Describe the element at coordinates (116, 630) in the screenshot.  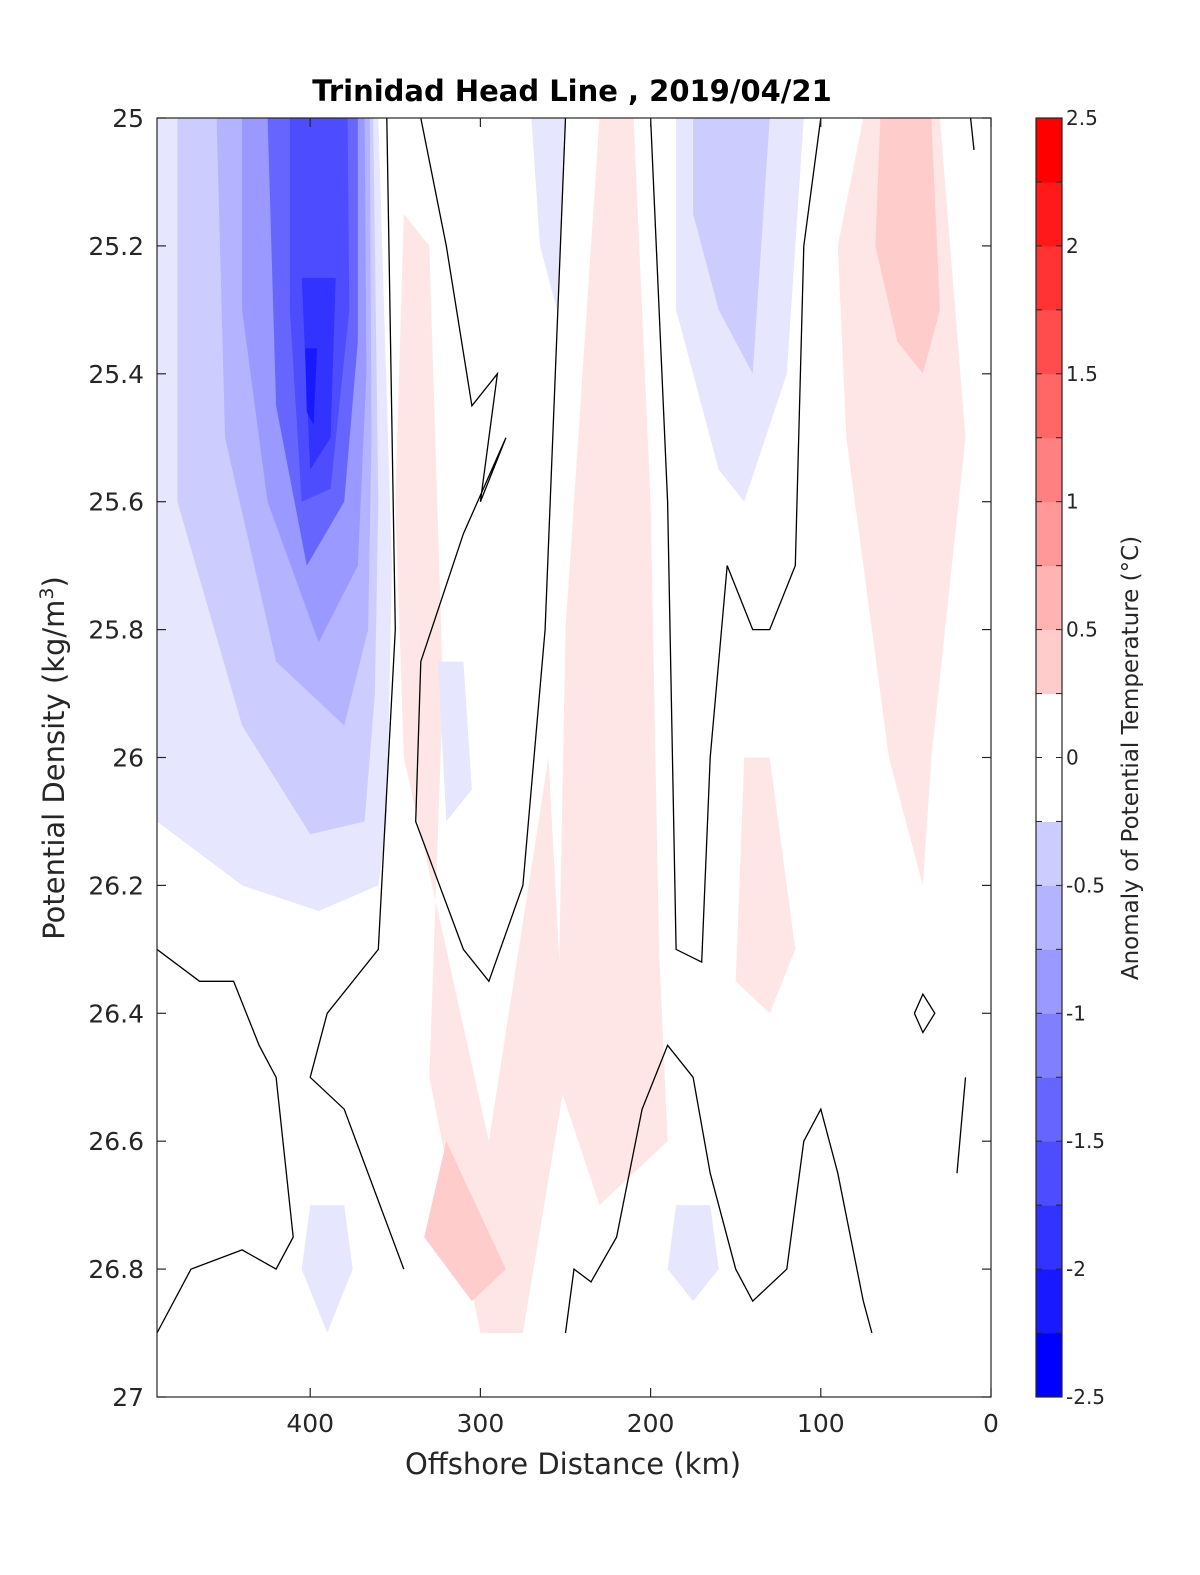
I see `y-tick-label: 25.8` at that location.